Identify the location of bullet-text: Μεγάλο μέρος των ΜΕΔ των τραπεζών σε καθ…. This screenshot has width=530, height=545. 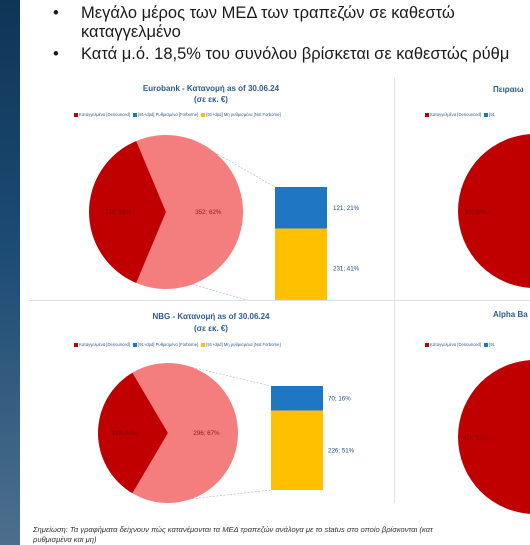
(268, 13).